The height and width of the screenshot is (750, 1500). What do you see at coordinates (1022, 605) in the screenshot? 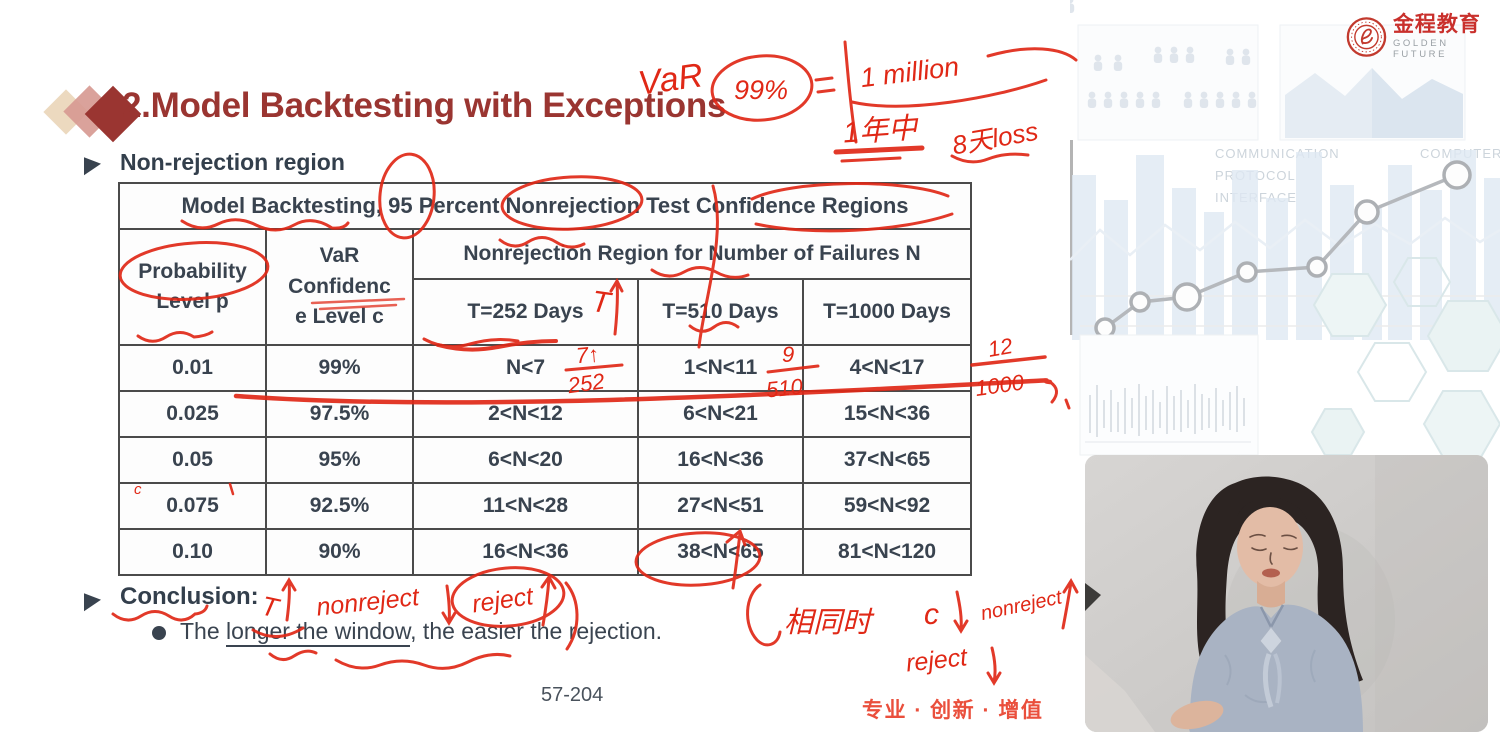
I see `annotation-nonreject-up: nonreject` at bounding box center [1022, 605].